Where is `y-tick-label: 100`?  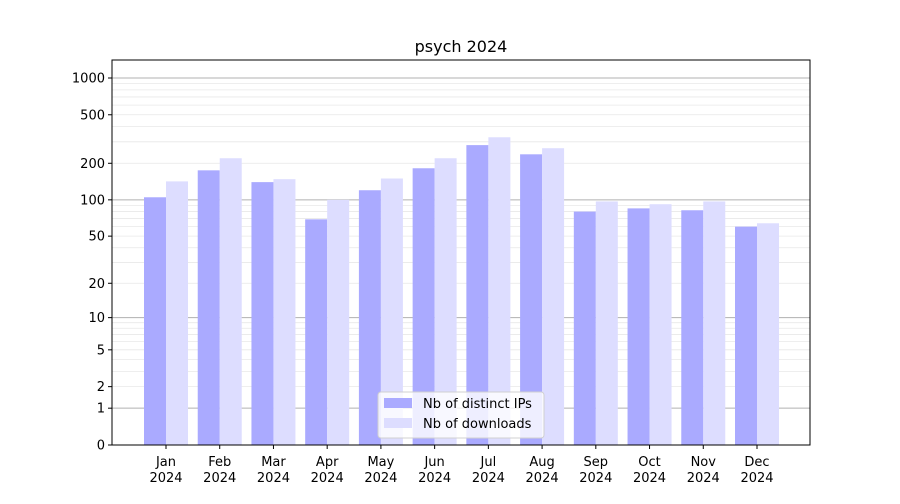 y-tick-label: 100 is located at coordinates (92, 200).